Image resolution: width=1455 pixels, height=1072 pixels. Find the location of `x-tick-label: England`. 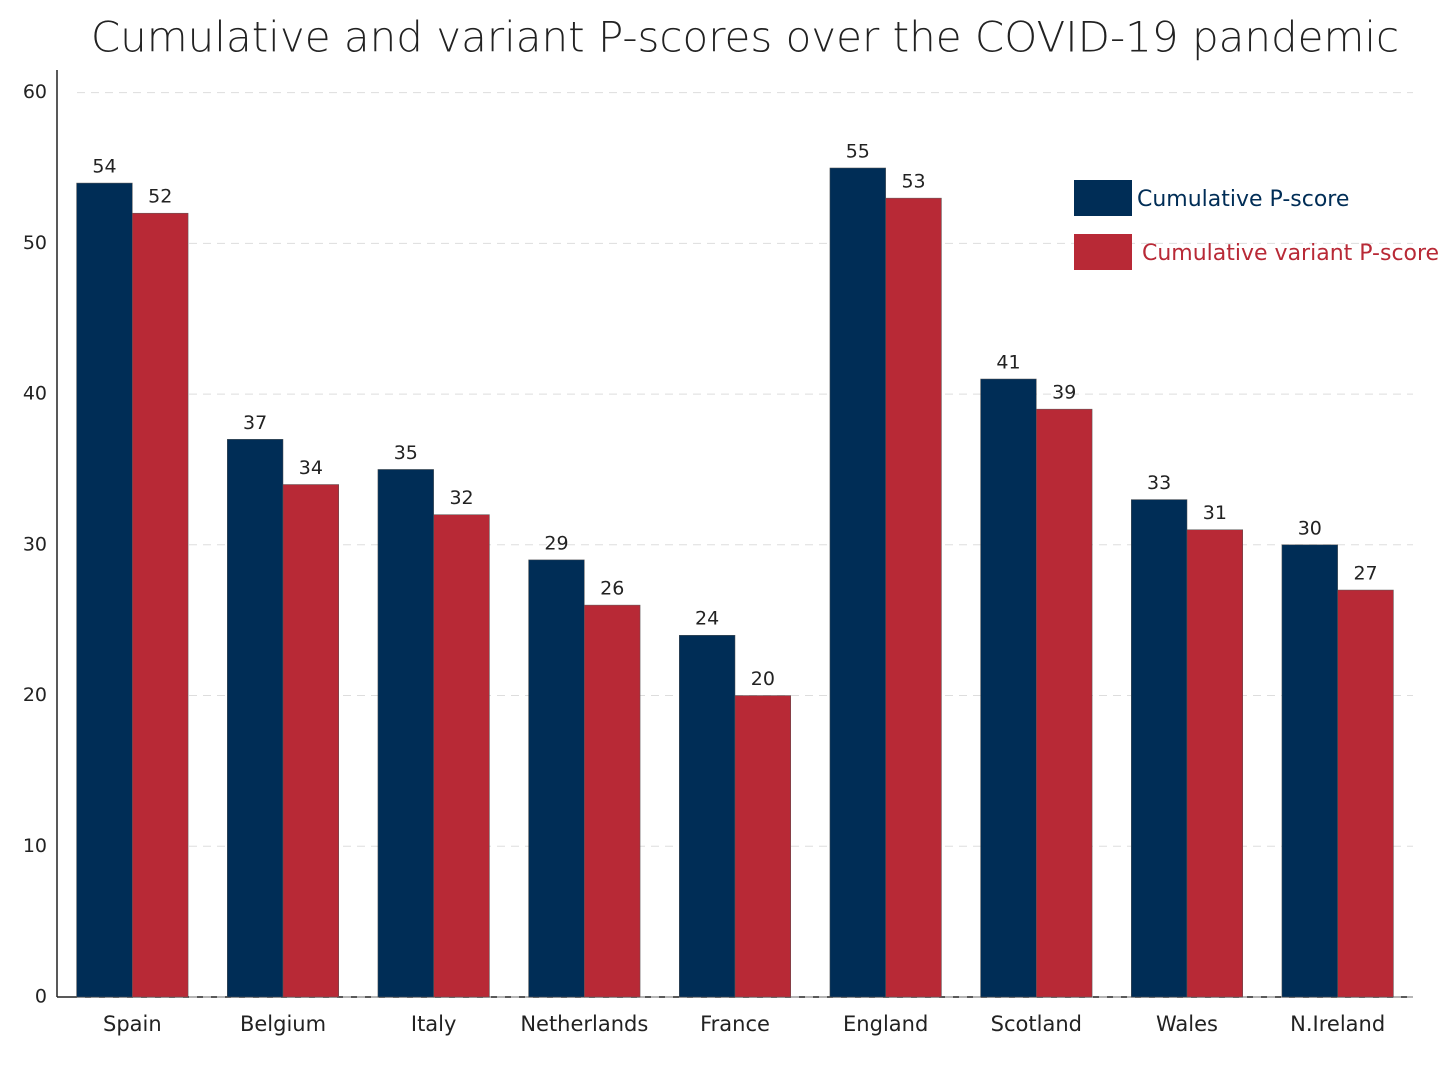

x-tick-label: England is located at coordinates (885, 1024).